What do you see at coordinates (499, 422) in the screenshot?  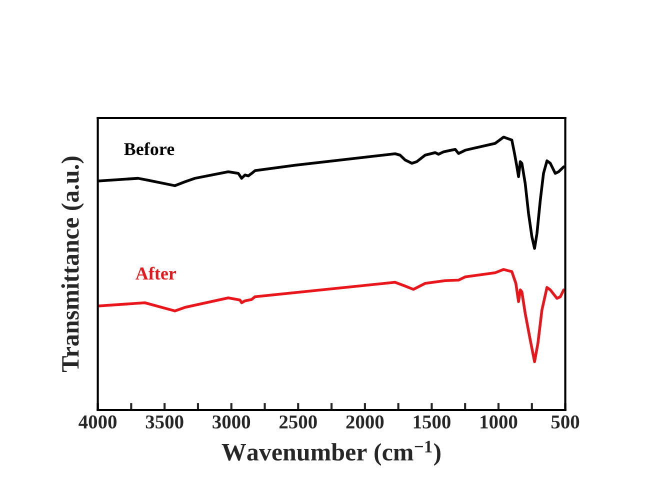 I see `x-tick-label: 1000` at bounding box center [499, 422].